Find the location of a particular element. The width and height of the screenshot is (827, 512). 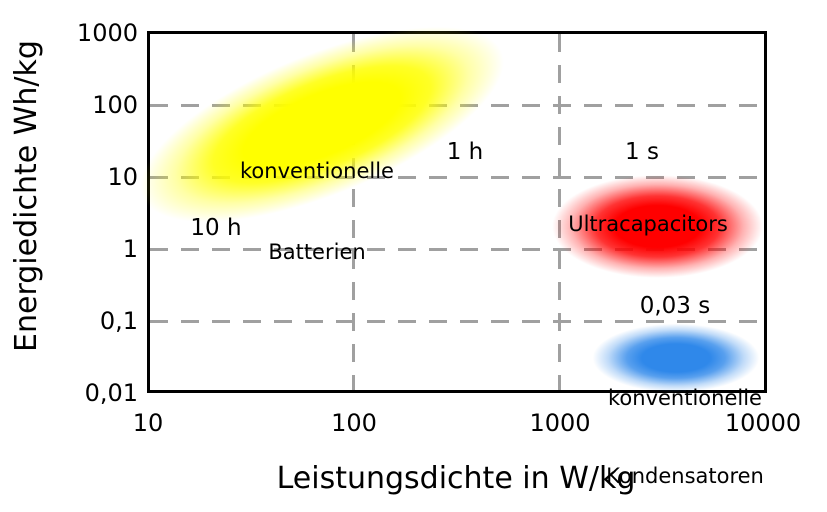

region-capacitors-label-line1: konventionelle is located at coordinates (685, 398).